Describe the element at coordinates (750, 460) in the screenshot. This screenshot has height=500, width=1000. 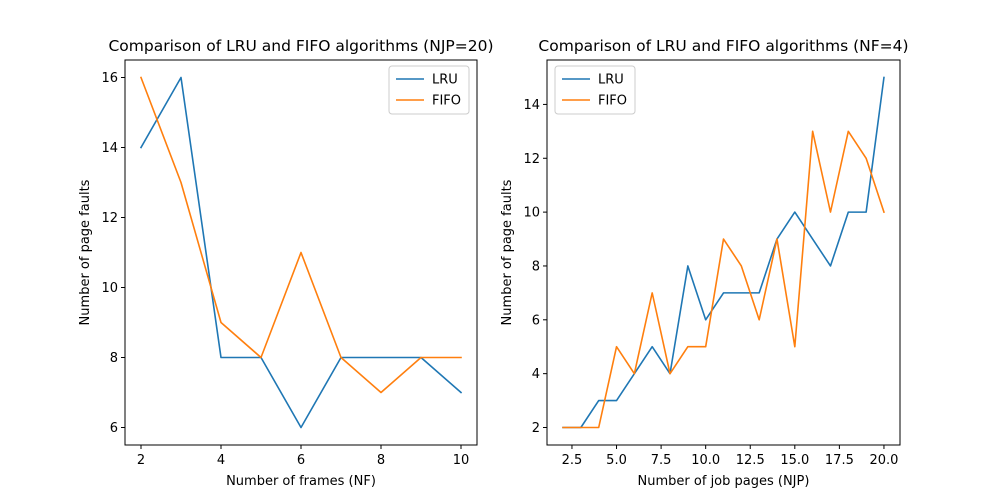
I see `x-tick-label: 12.5` at that location.